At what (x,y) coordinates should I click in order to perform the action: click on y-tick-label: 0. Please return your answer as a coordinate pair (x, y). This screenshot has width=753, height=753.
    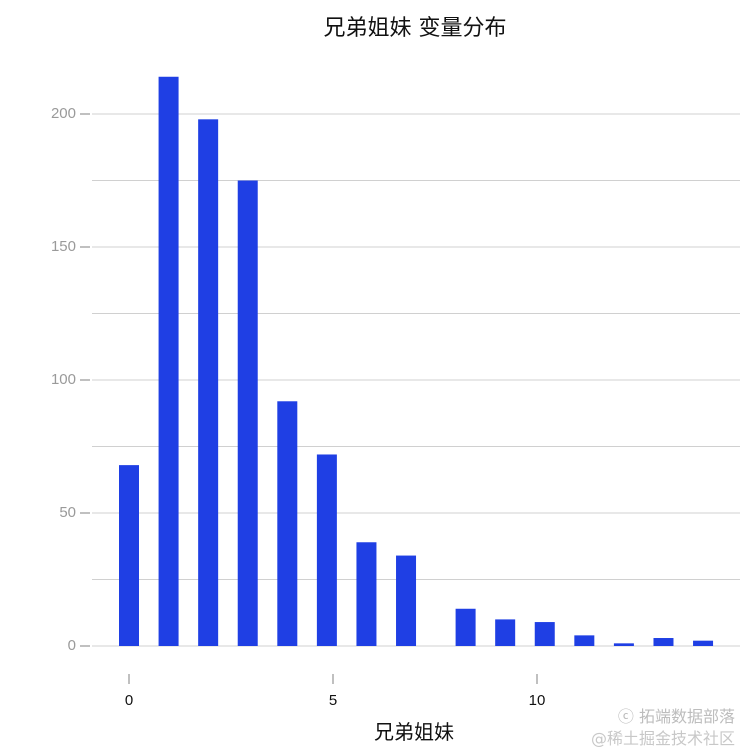
    Looking at the image, I should click on (71, 645).